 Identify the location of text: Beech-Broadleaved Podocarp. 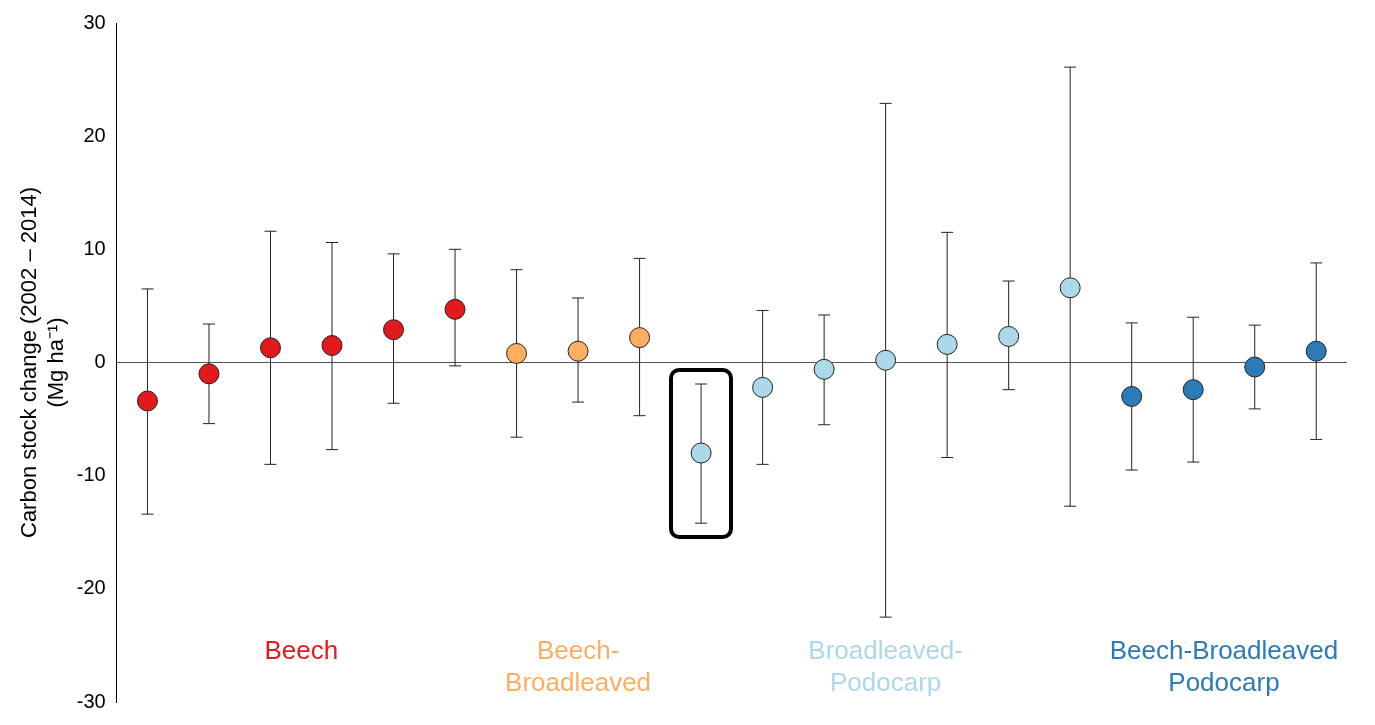
(1224, 666).